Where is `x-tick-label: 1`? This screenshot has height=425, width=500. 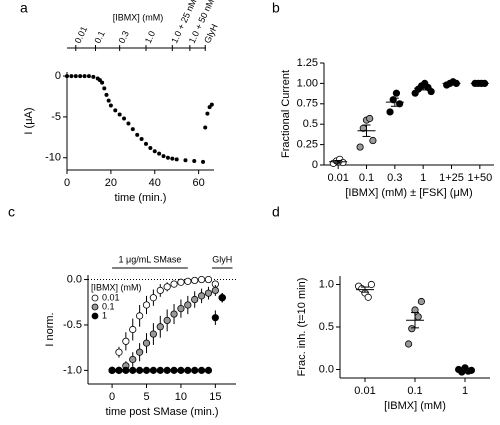 x-tick-label: 1 is located at coordinates (465, 391).